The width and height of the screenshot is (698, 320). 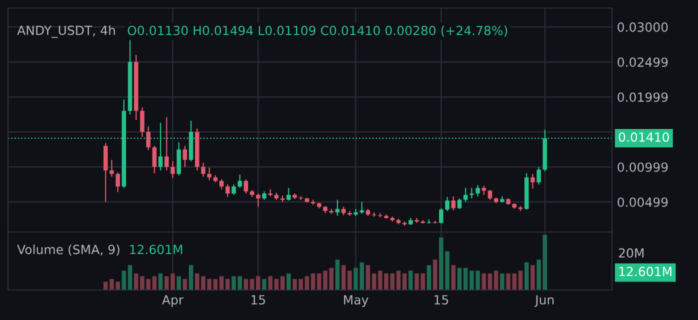 What do you see at coordinates (631, 253) in the screenshot?
I see `text: 20M` at bounding box center [631, 253].